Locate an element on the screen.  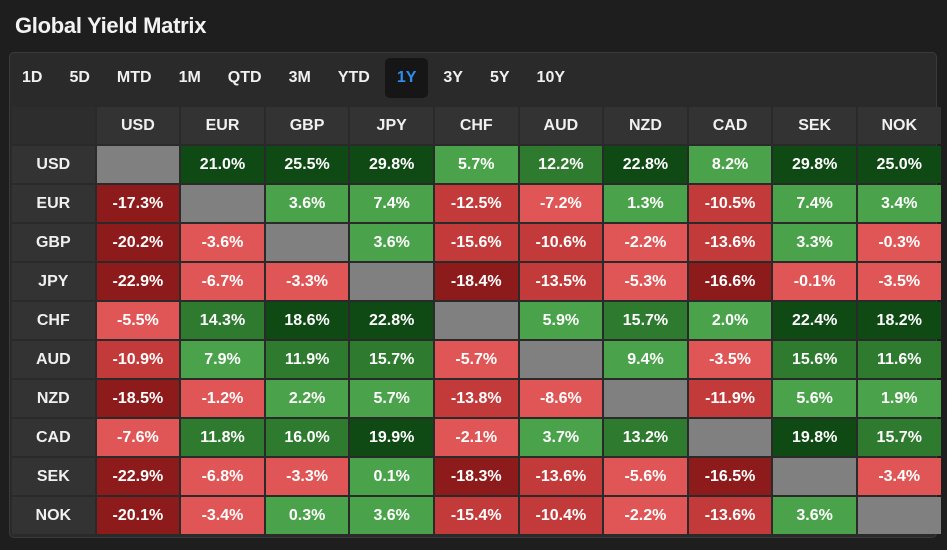
column-header-usd: USD is located at coordinates (138, 125).